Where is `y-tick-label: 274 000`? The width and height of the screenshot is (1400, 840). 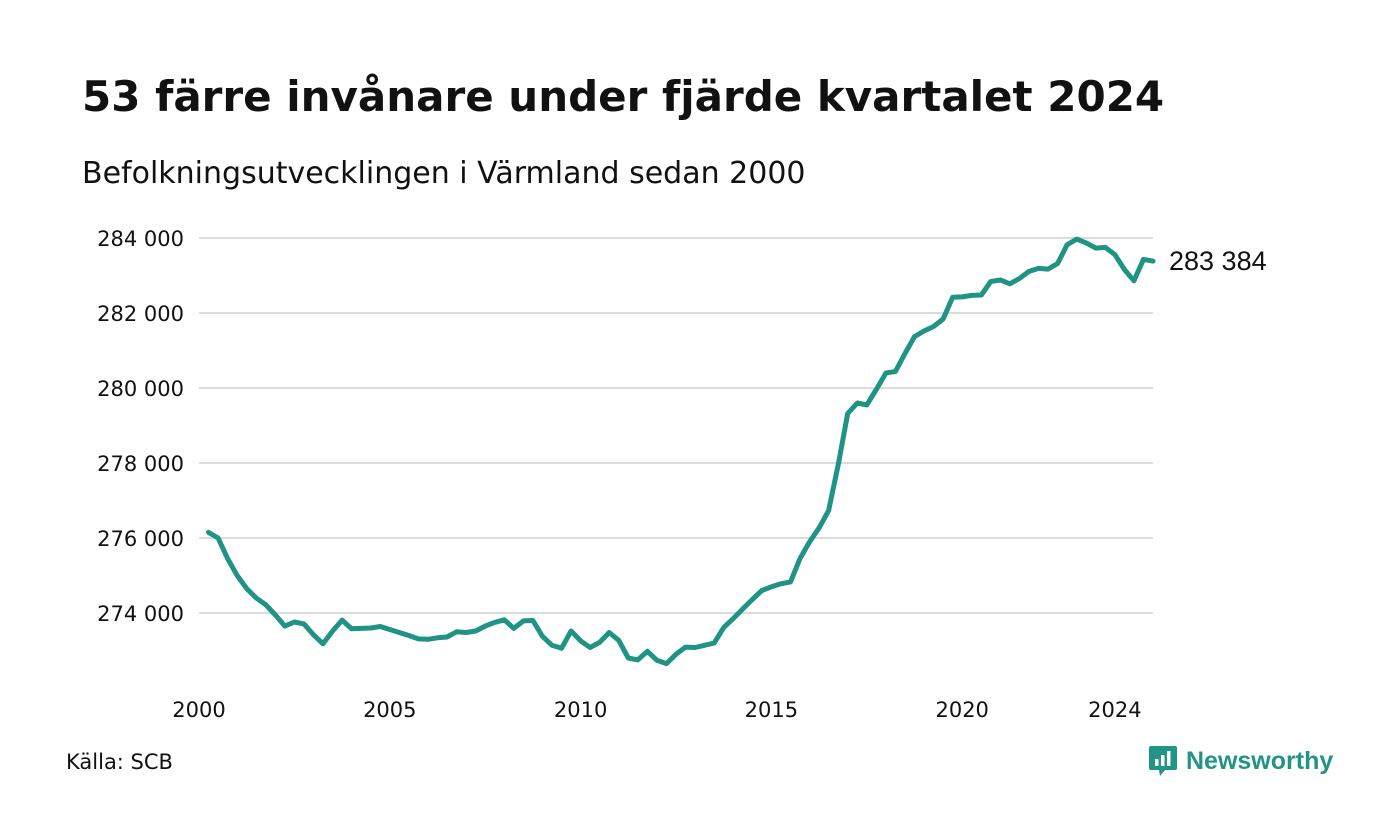 y-tick-label: 274 000 is located at coordinates (140, 614).